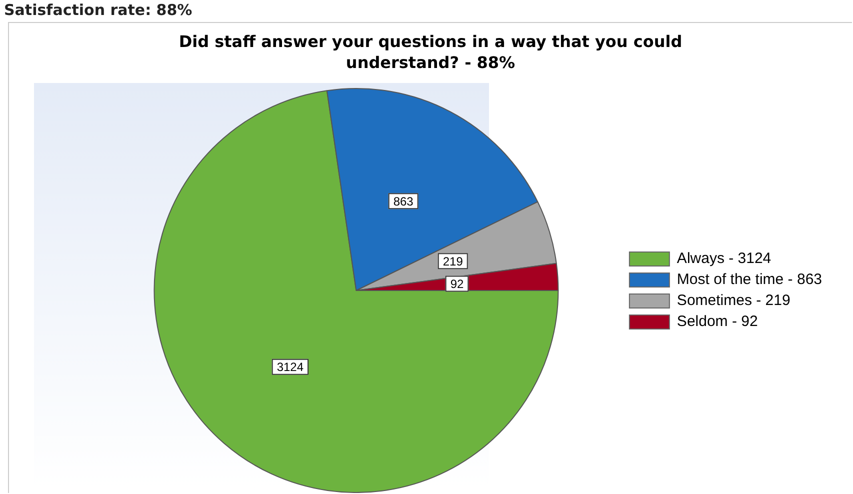 The image size is (853, 494). Describe the element at coordinates (733, 301) in the screenshot. I see `legend-label: Sometimes - 219` at that location.